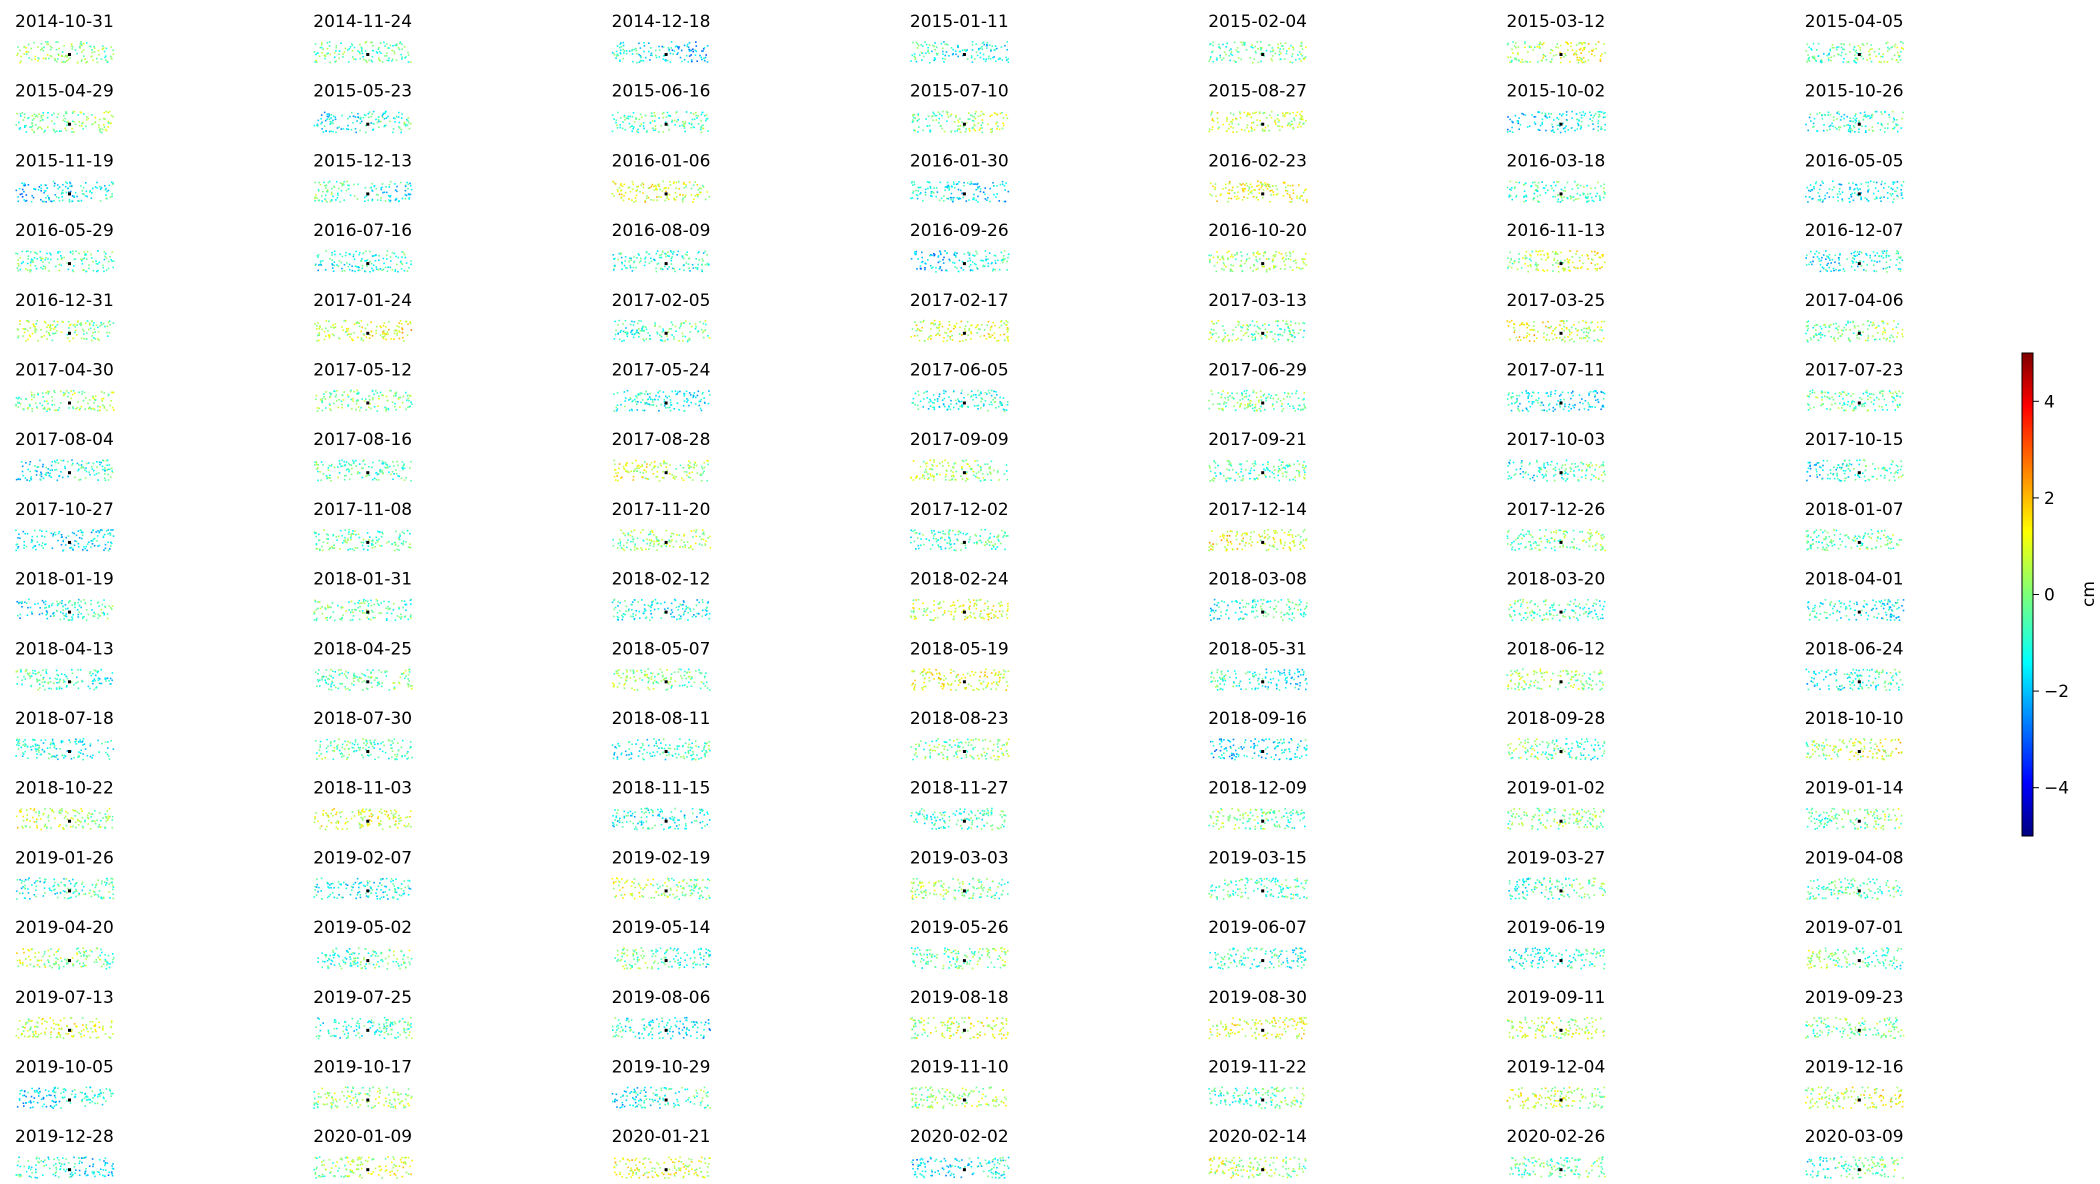 The height and width of the screenshot is (1184, 2100). I want to click on panel-title: 2015-04-29, so click(64, 92).